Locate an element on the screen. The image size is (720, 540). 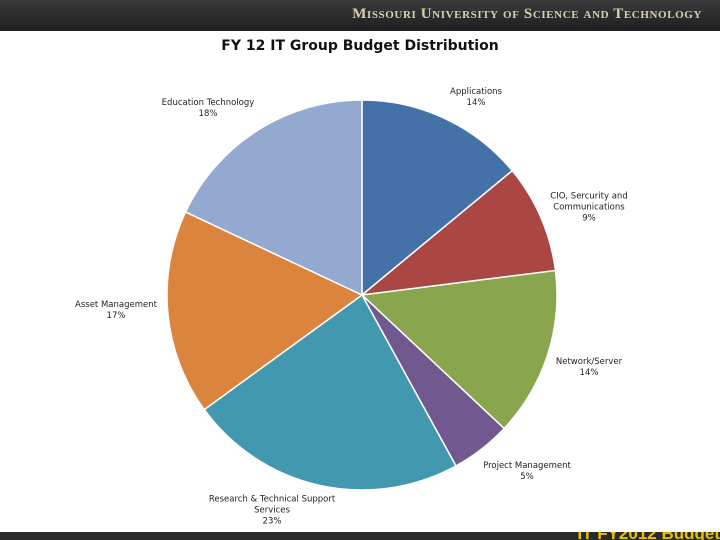
slice-label-name: Research & Technical Support is located at coordinates (272, 499).